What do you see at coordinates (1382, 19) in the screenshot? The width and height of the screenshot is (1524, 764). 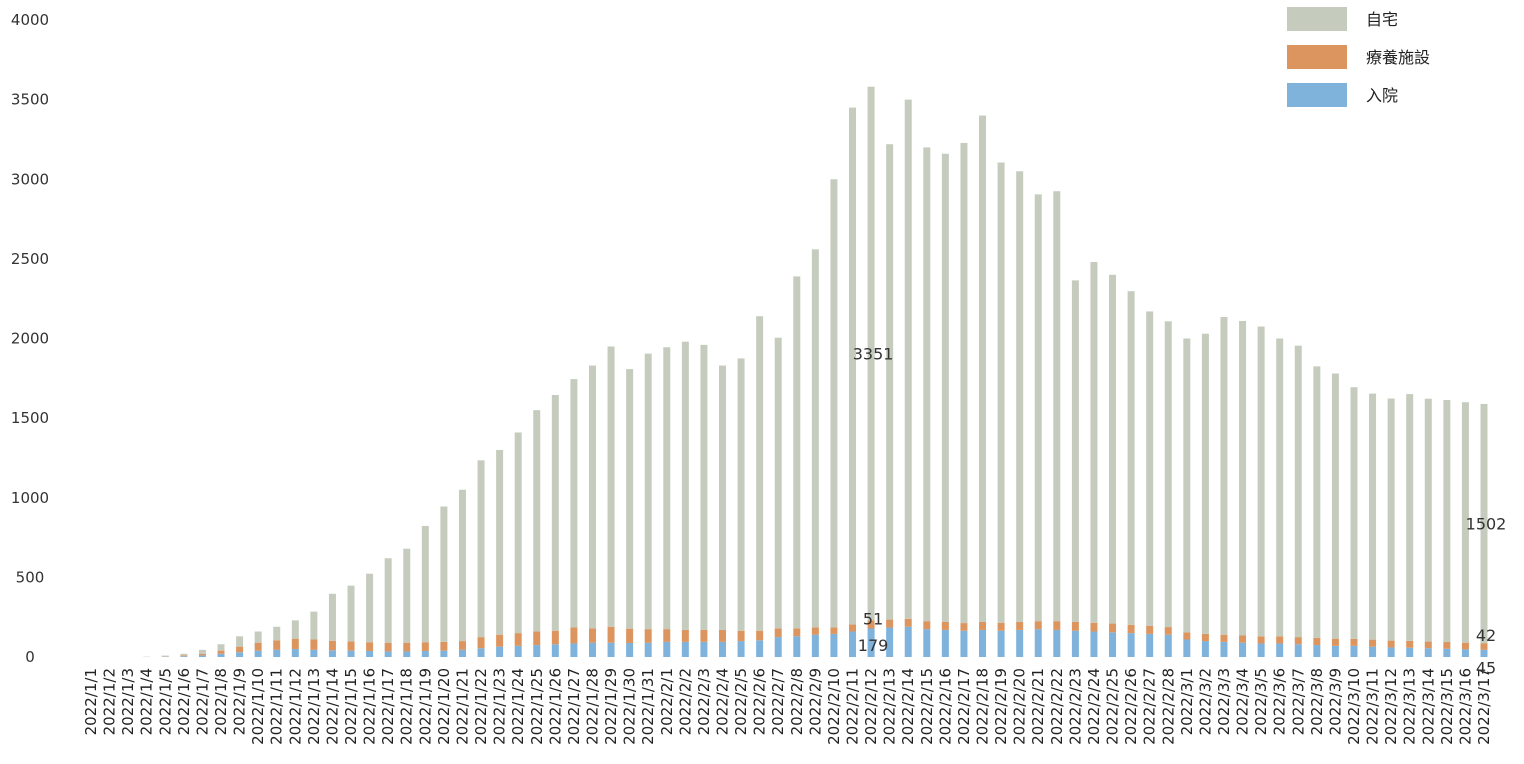 I see `legend-label: 自宅` at bounding box center [1382, 19].